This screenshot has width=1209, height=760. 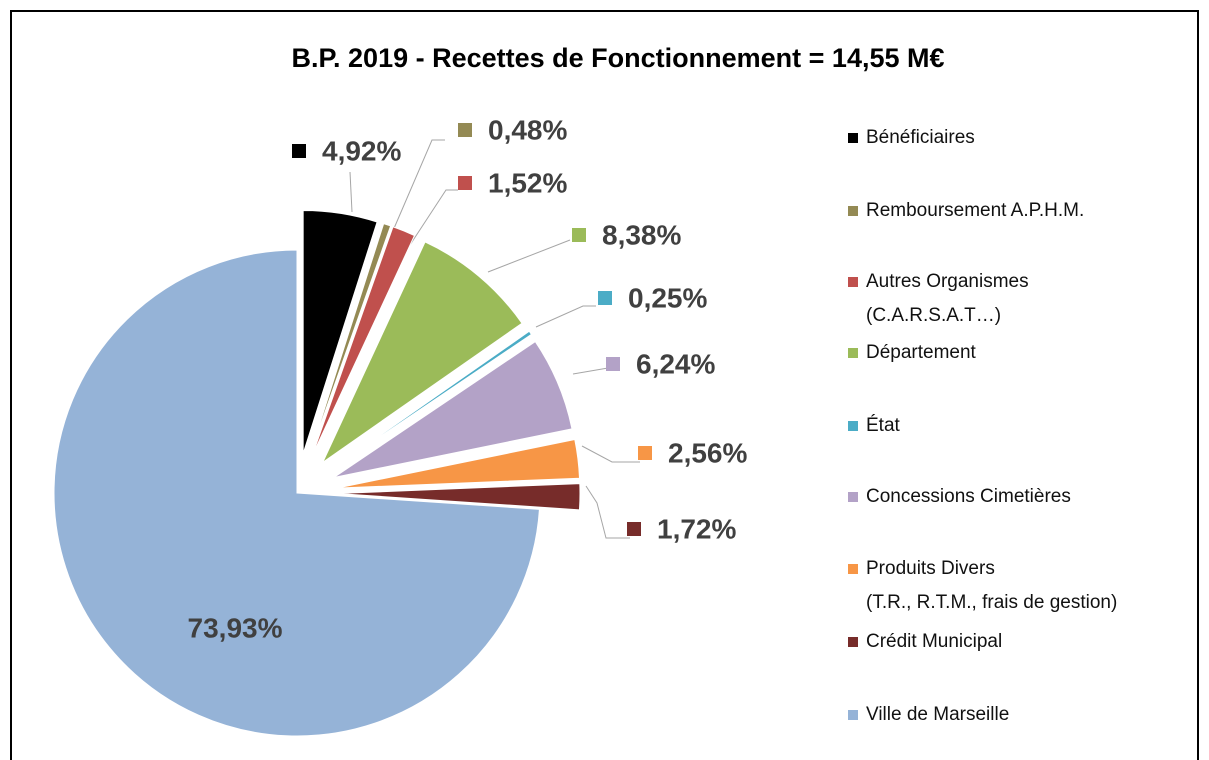 I want to click on leader-lines, so click(x=494, y=339).